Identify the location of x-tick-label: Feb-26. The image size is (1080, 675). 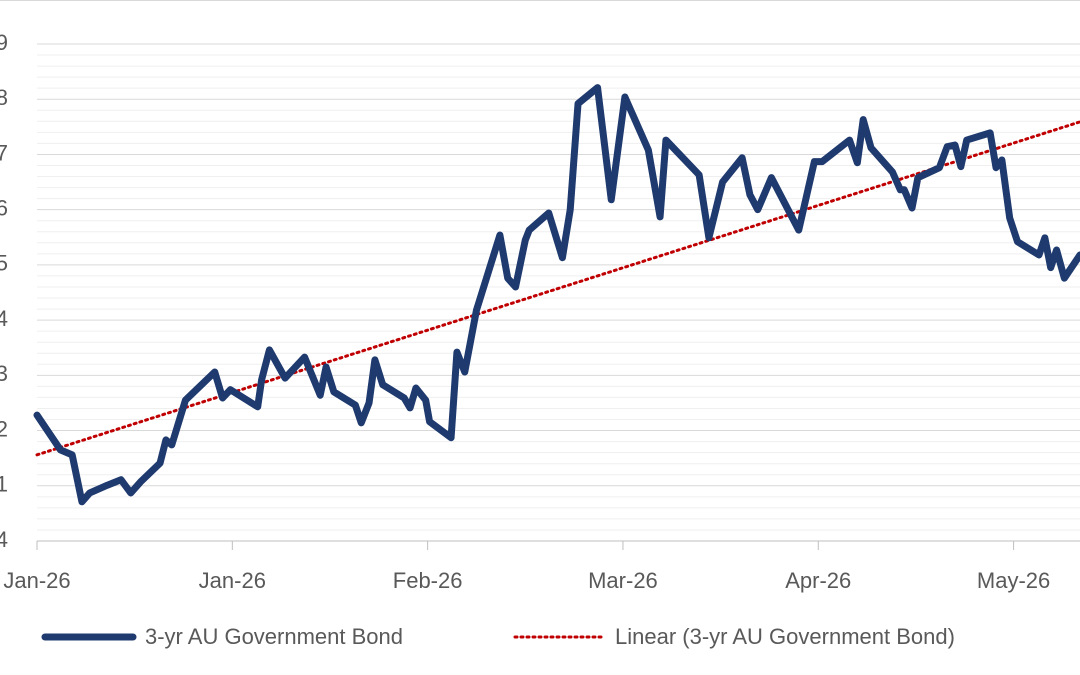
(428, 580).